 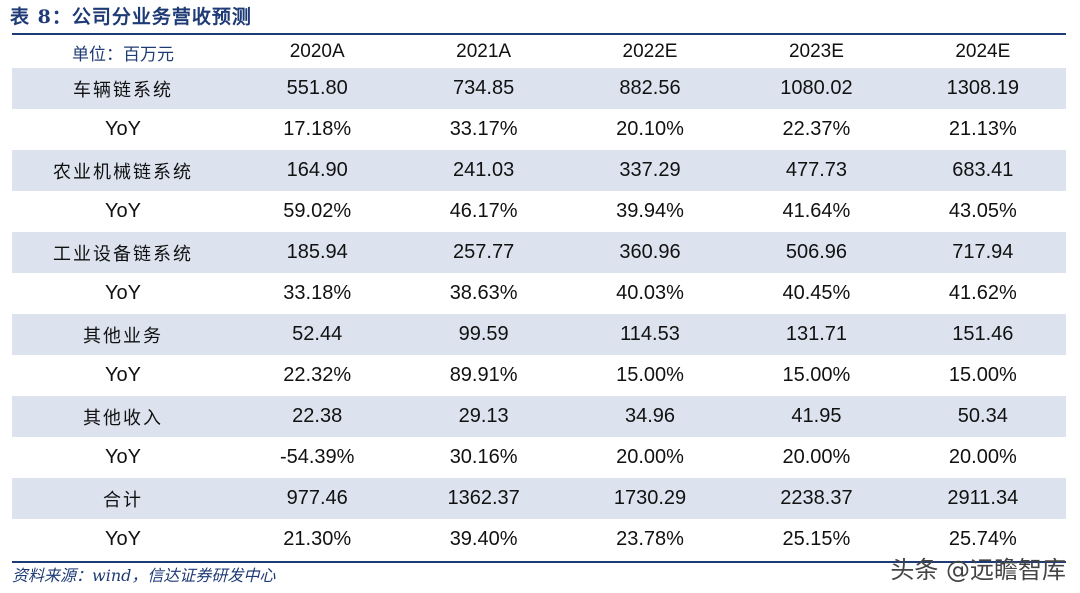 I want to click on table-cell: 506.96, so click(x=816, y=252).